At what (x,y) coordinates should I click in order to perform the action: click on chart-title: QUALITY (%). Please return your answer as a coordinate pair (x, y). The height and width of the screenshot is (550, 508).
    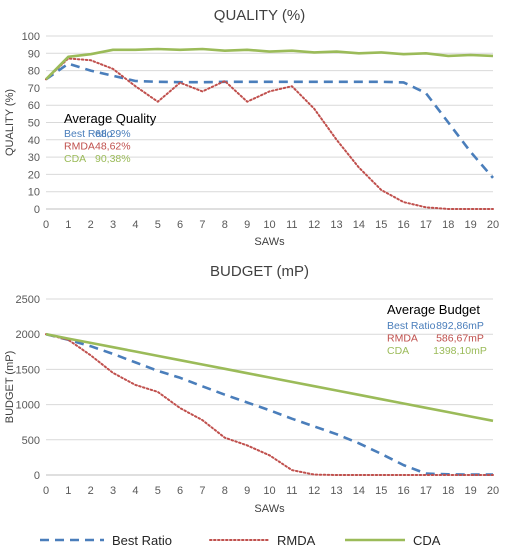
    Looking at the image, I should click on (259, 15).